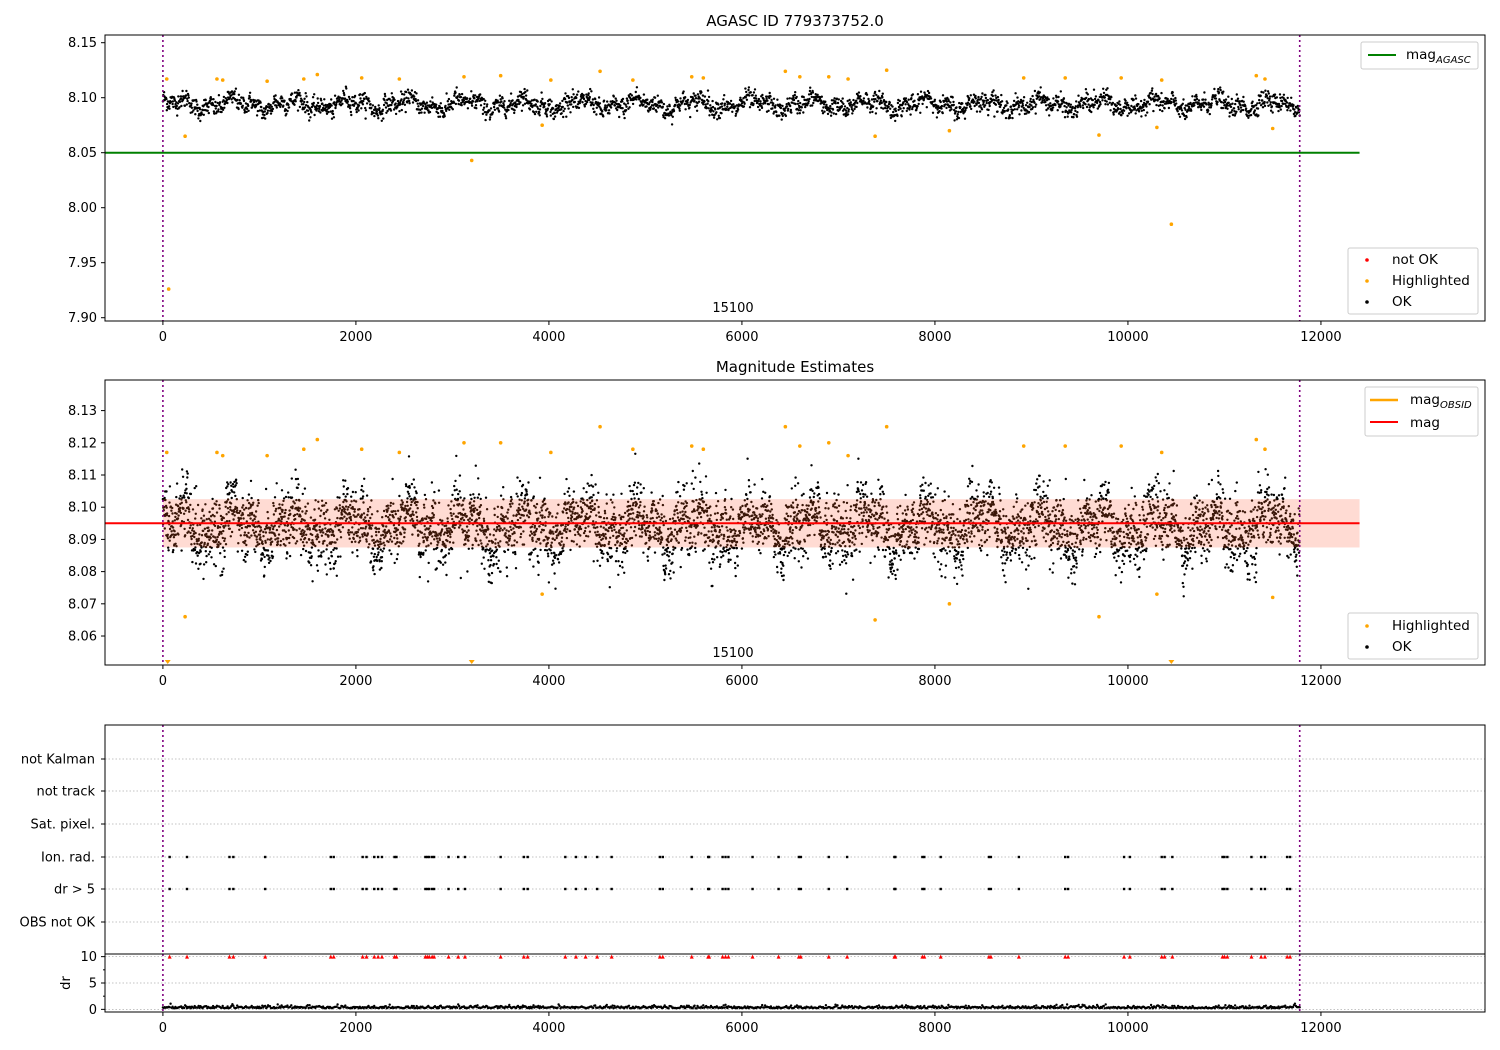  What do you see at coordinates (1367, 281) in the screenshot?
I see `legend-swatch-highlighted` at bounding box center [1367, 281].